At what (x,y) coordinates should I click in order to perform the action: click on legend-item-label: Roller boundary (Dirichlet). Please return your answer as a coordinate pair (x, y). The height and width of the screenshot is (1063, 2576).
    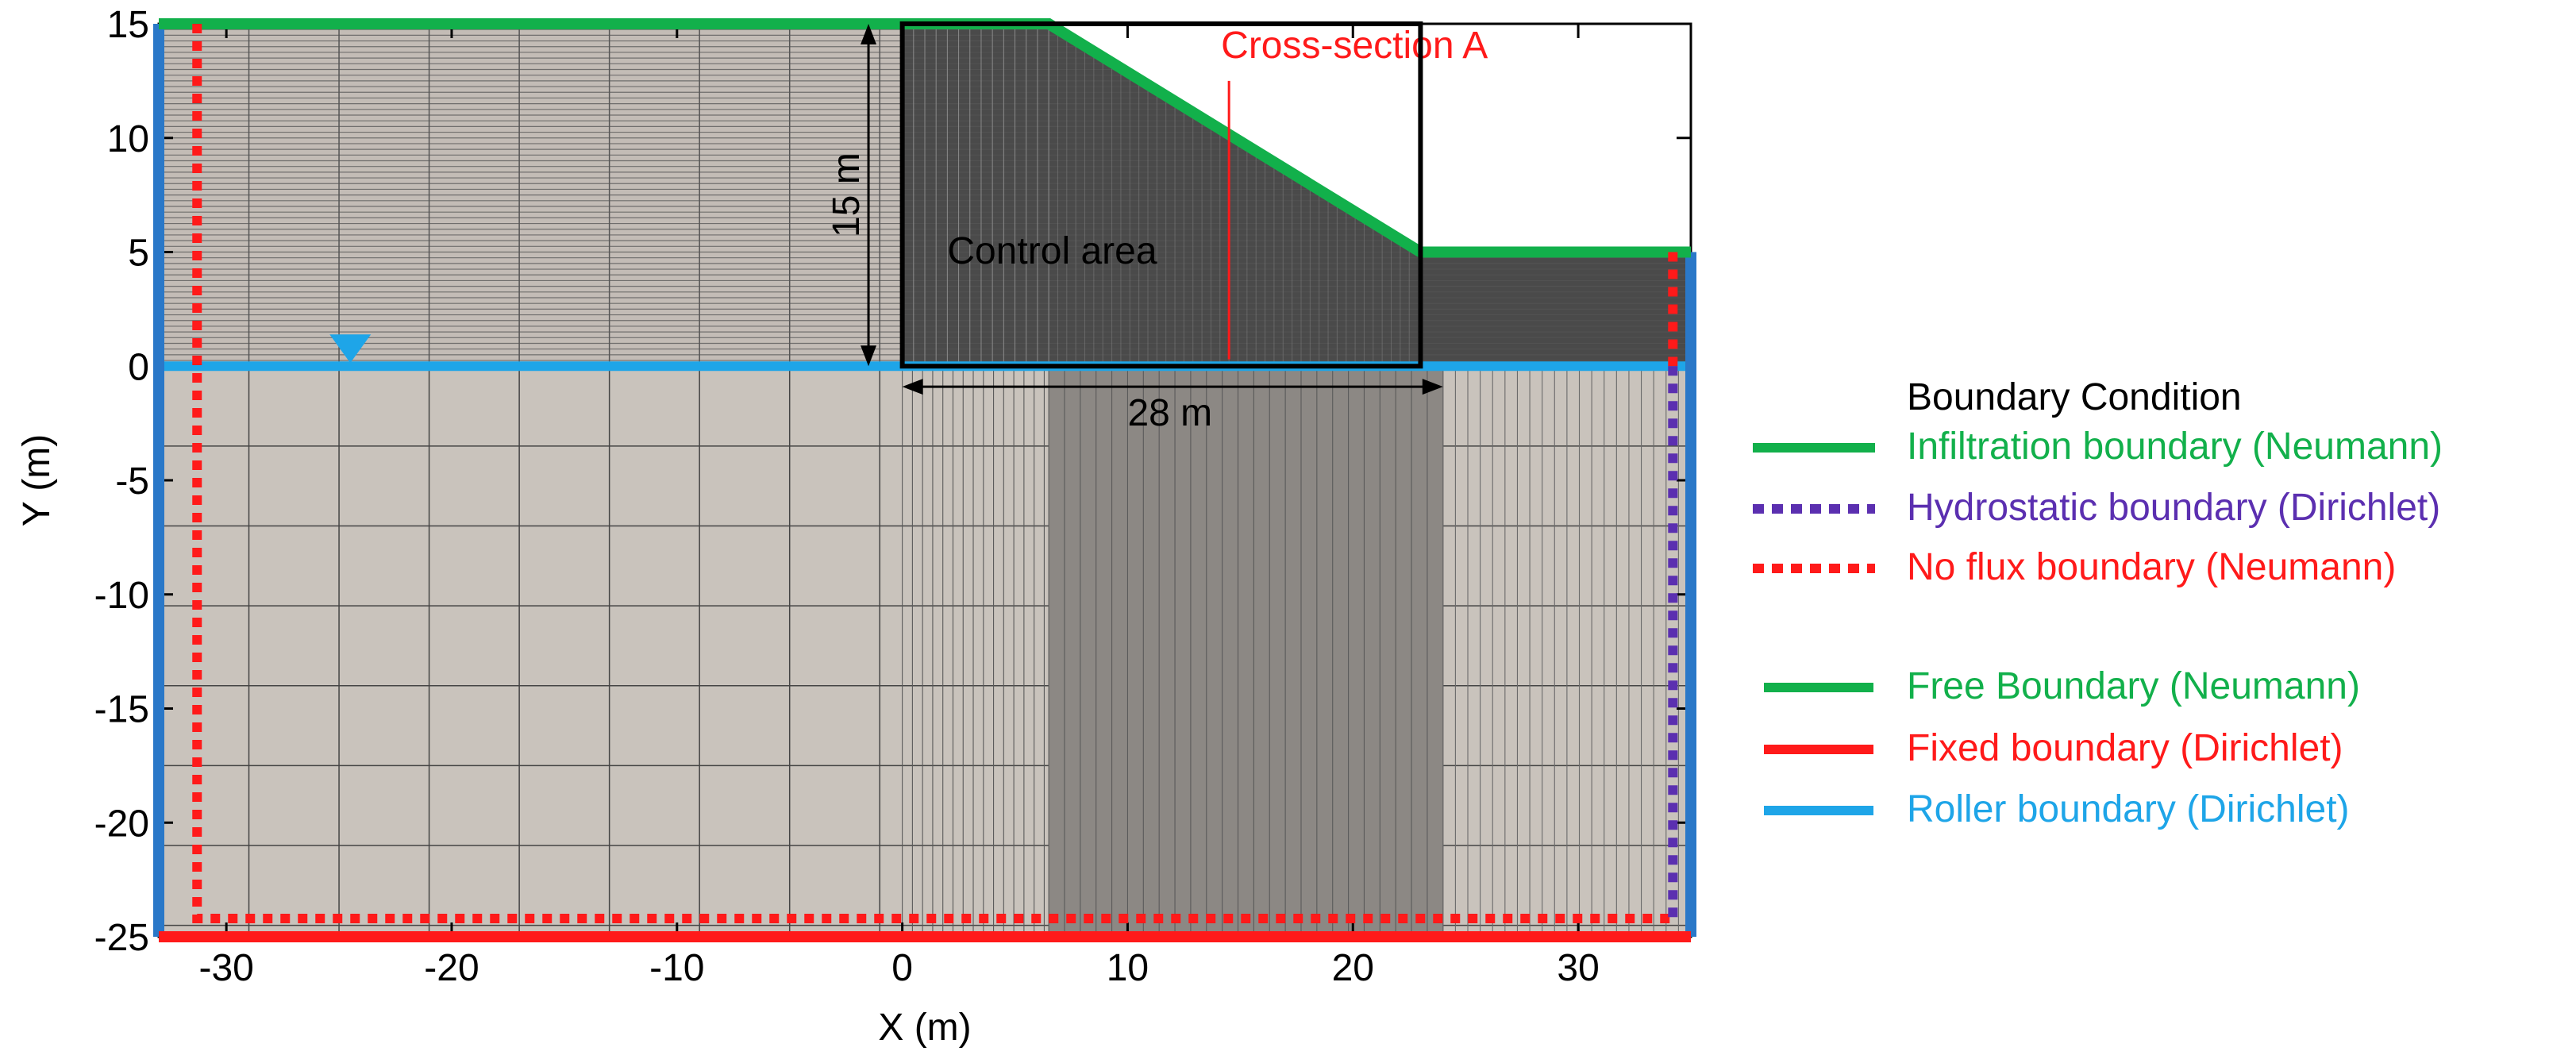
    Looking at the image, I should click on (2128, 809).